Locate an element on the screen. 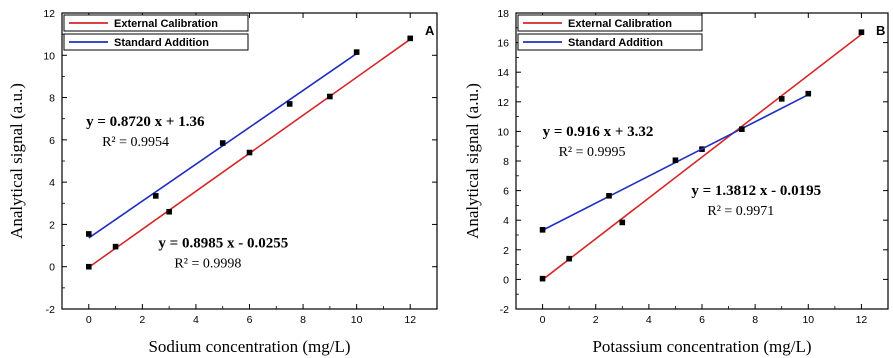  r-squared-label: R² = 0.9998 is located at coordinates (207, 264).